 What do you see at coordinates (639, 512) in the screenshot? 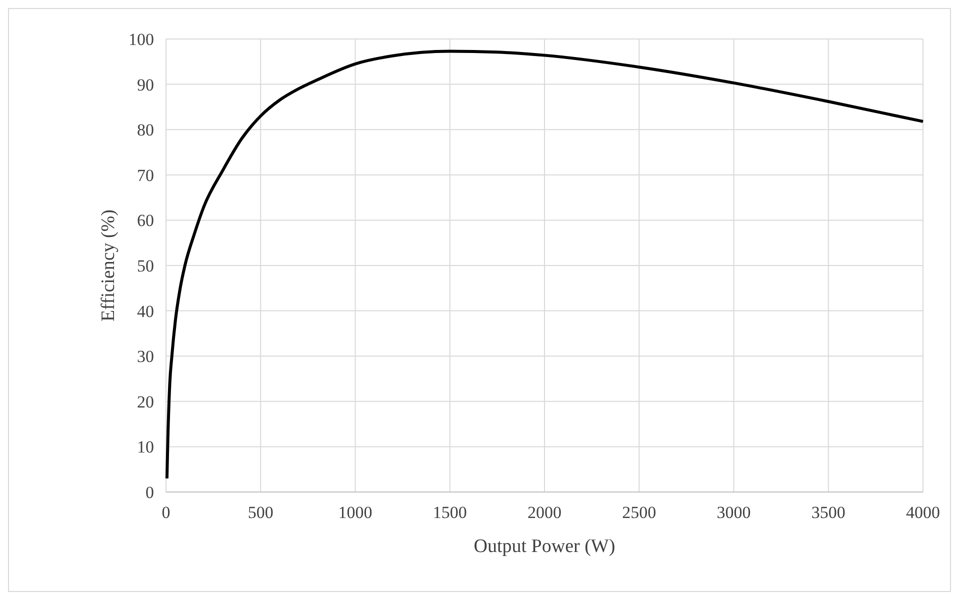
I see `x-tick-label: 2500` at bounding box center [639, 512].